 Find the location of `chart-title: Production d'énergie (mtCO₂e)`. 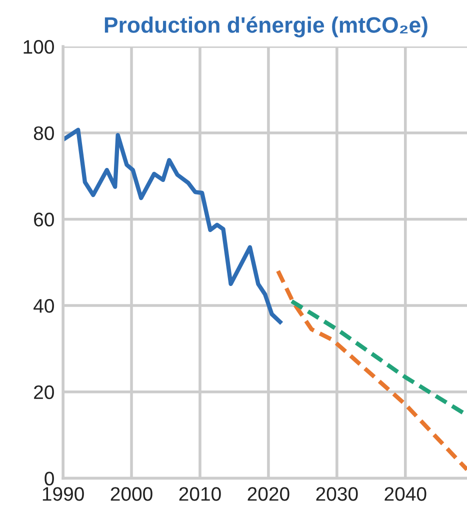

chart-title: Production d'énergie (mtCO₂e) is located at coordinates (266, 27).